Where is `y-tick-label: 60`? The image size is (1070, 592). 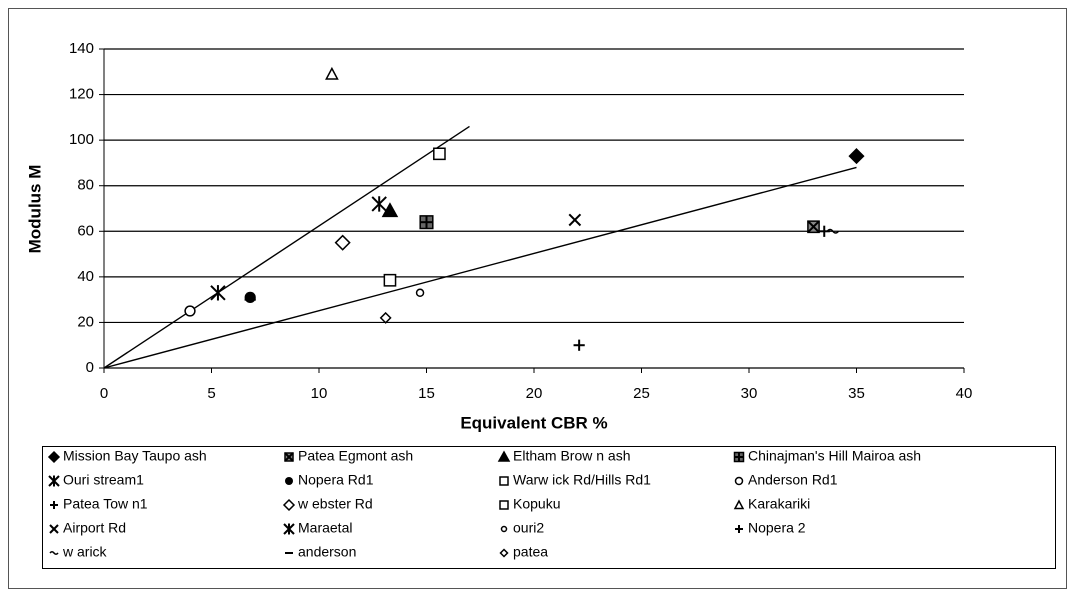 y-tick-label: 60 is located at coordinates (85, 230).